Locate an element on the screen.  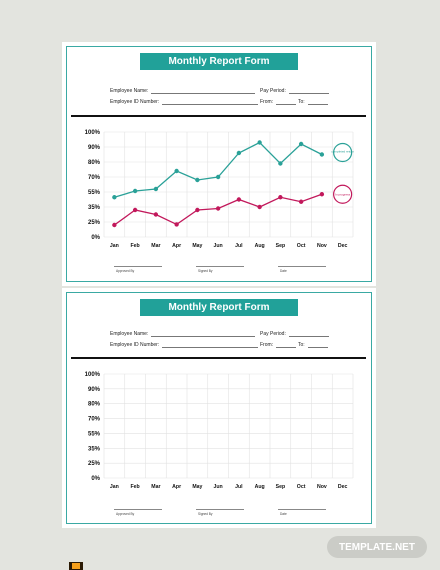
series-callout-label: In progress is located at coordinates (343, 194).